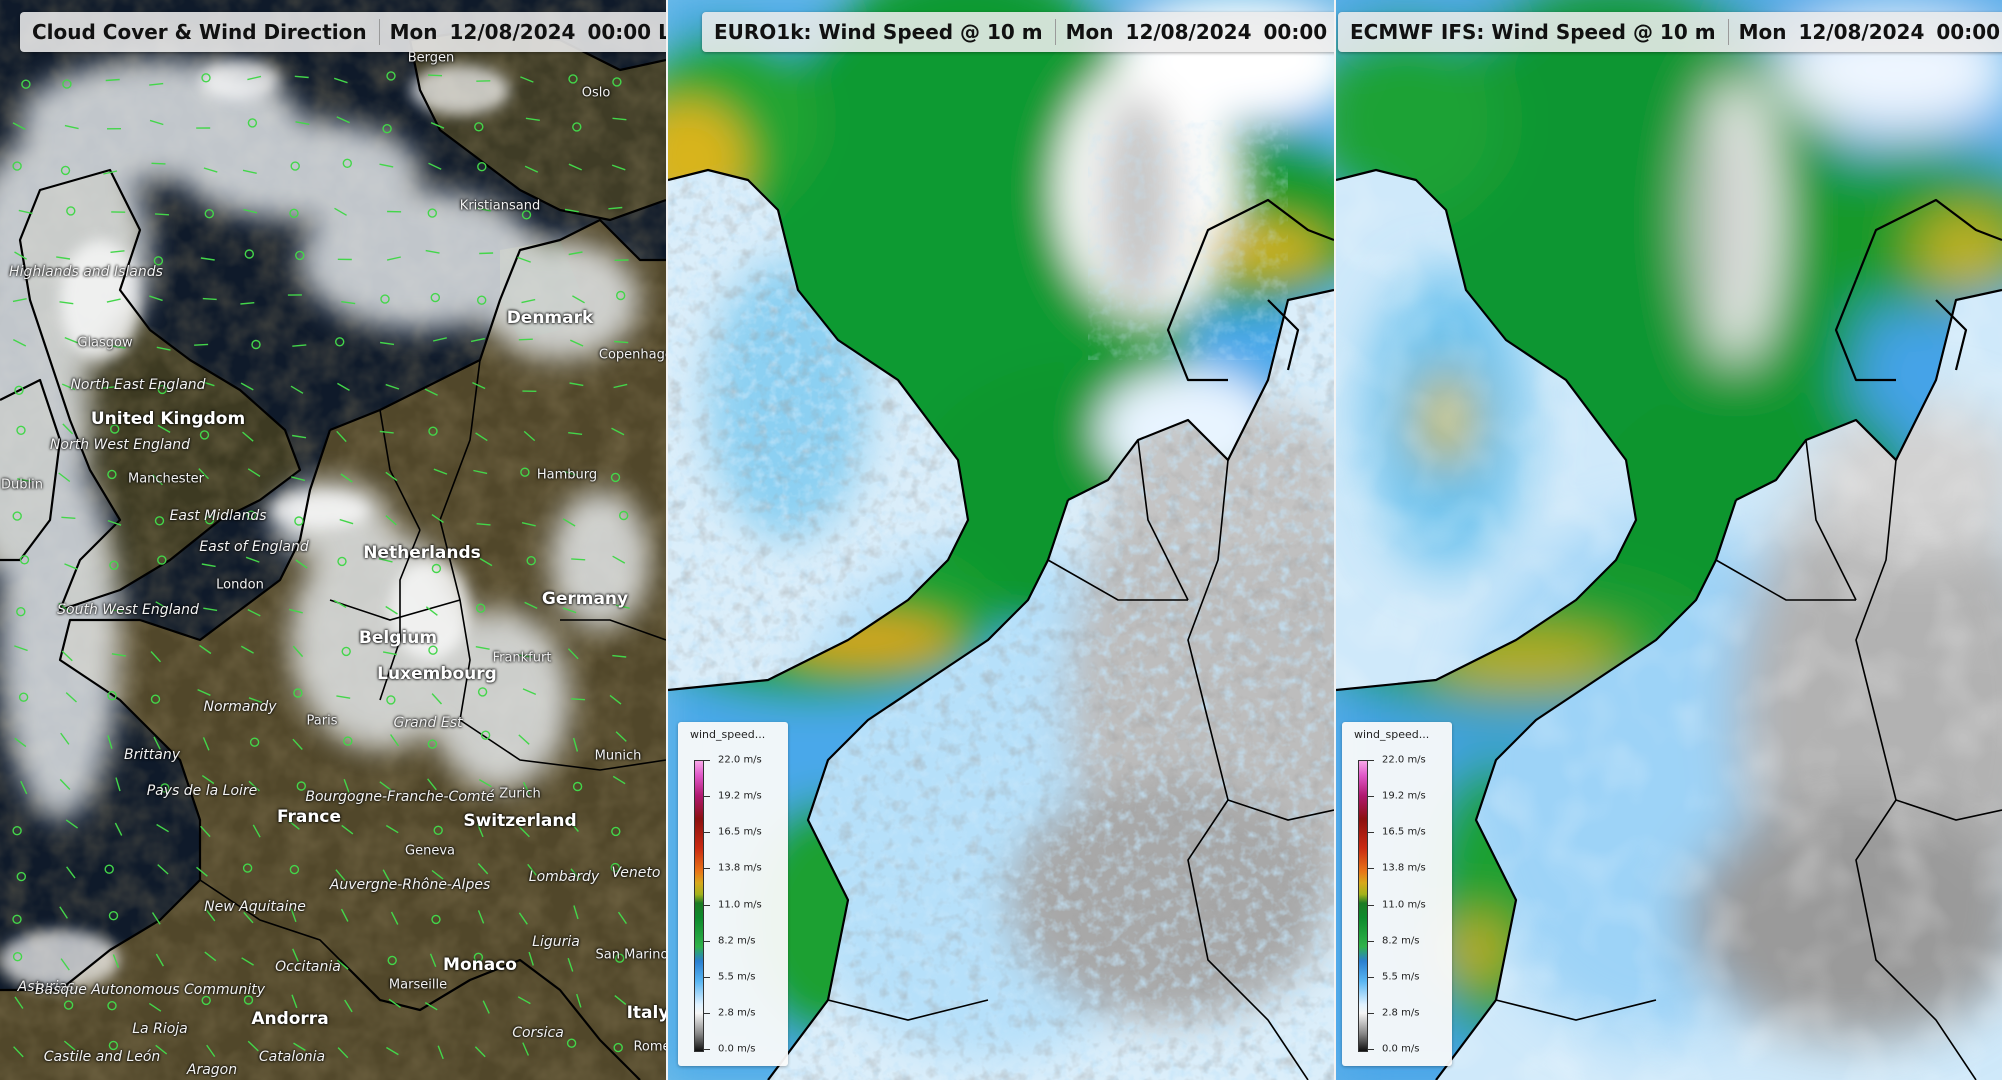 The image size is (2002, 1080). I want to click on label-country: Italy, so click(646, 1013).